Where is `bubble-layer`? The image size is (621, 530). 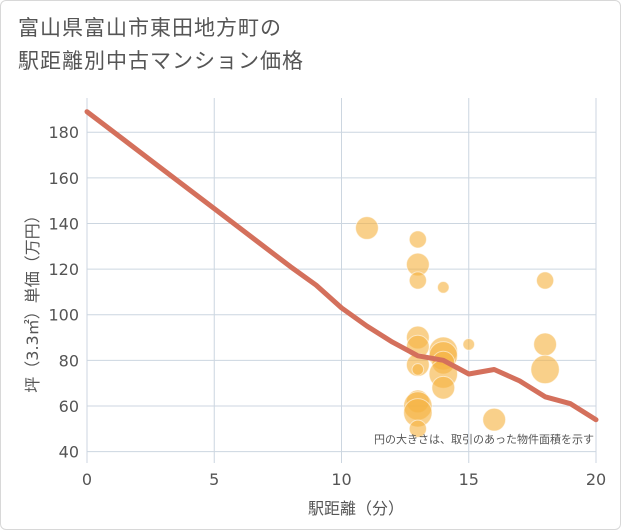
bubble-layer is located at coordinates (457, 327).